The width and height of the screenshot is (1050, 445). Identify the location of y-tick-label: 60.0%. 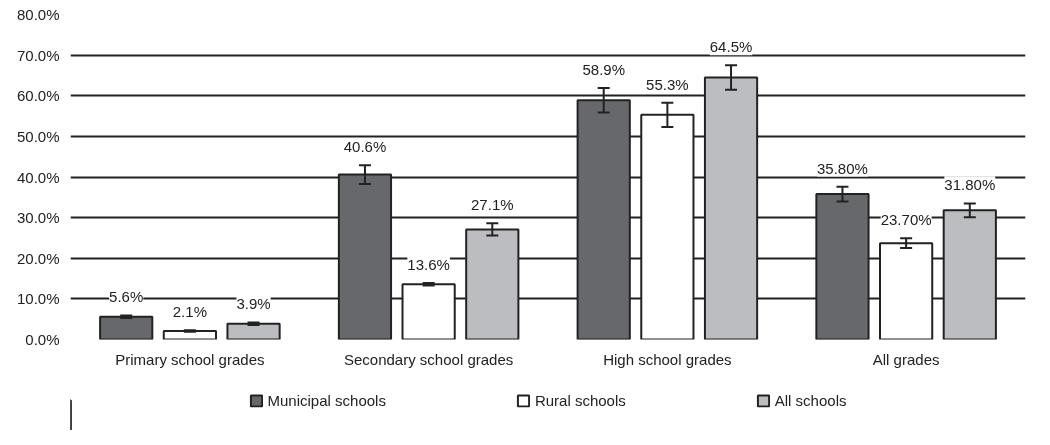
(38, 96).